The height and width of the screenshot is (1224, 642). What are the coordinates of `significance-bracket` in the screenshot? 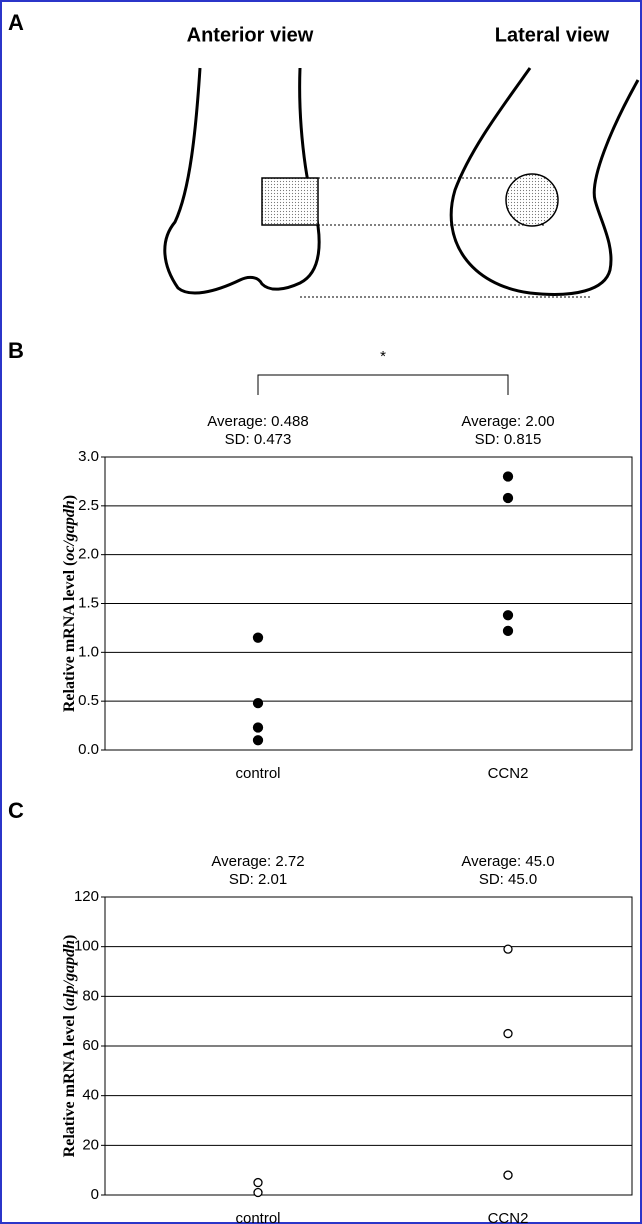 It's located at (383, 384).